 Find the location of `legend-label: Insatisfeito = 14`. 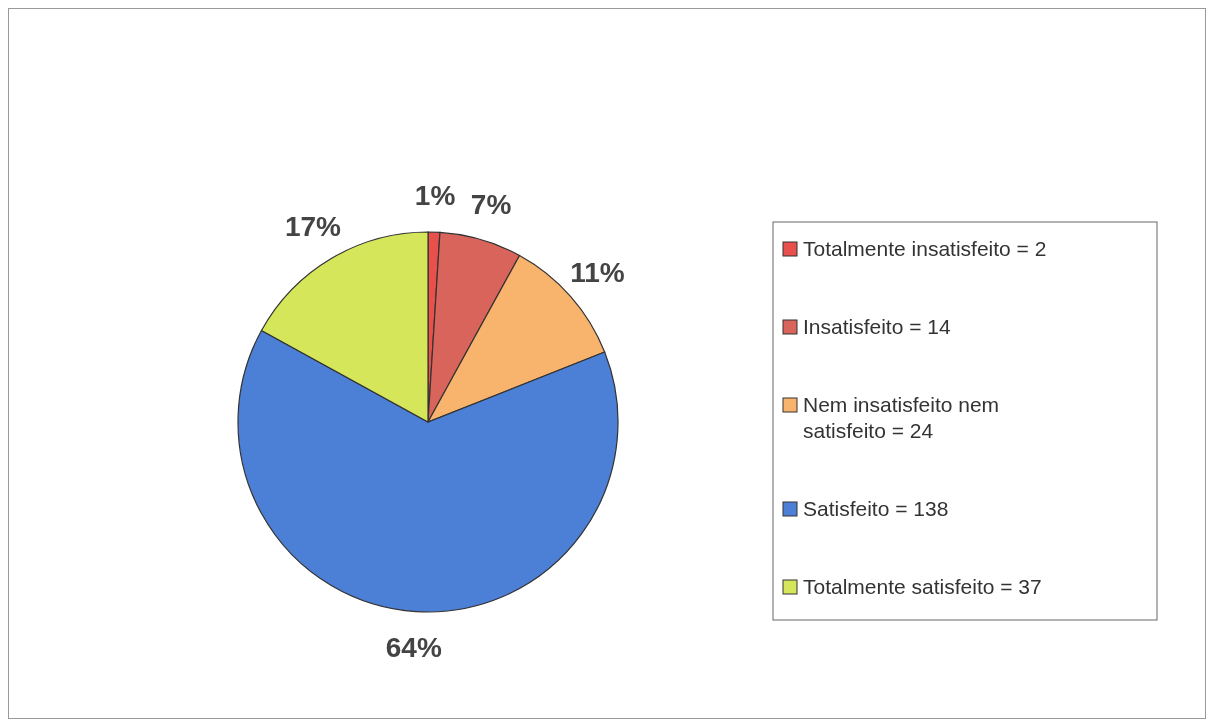

legend-label: Insatisfeito = 14 is located at coordinates (877, 326).